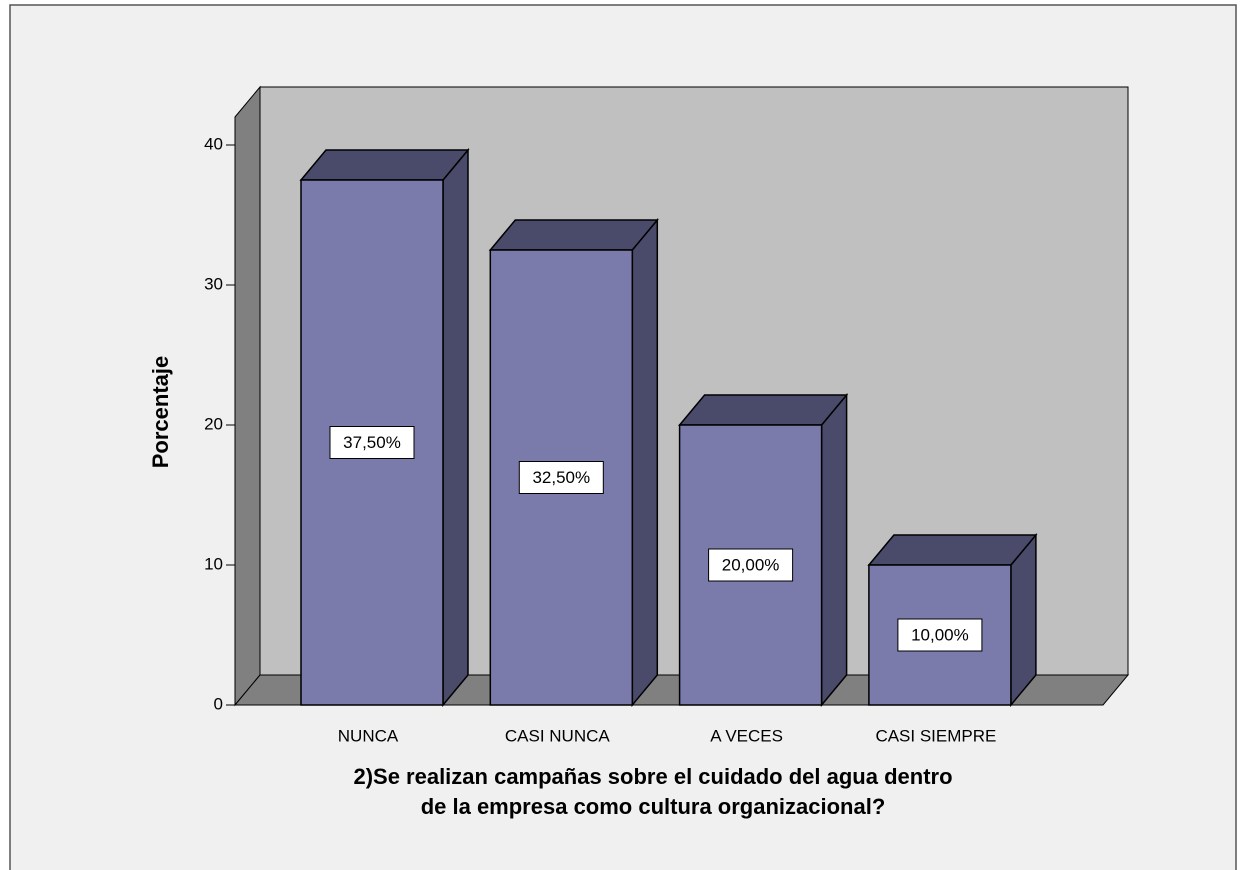 The height and width of the screenshot is (870, 1240). Describe the element at coordinates (368, 735) in the screenshot. I see `x-tick-label: NUNCA` at that location.